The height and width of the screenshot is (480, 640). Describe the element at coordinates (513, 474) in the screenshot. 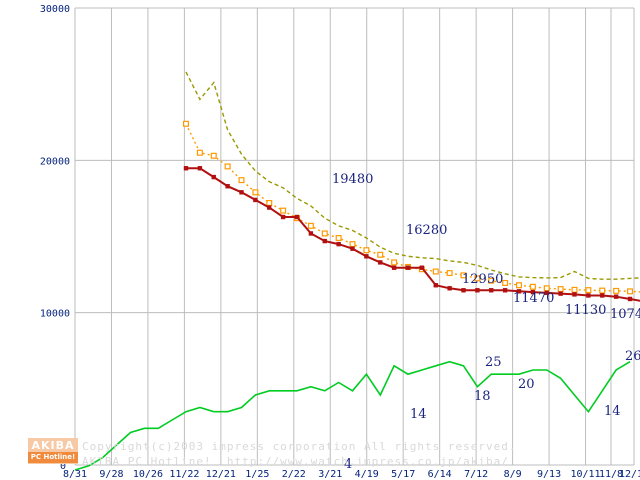

I see `x-tick-label: 8/9` at that location.